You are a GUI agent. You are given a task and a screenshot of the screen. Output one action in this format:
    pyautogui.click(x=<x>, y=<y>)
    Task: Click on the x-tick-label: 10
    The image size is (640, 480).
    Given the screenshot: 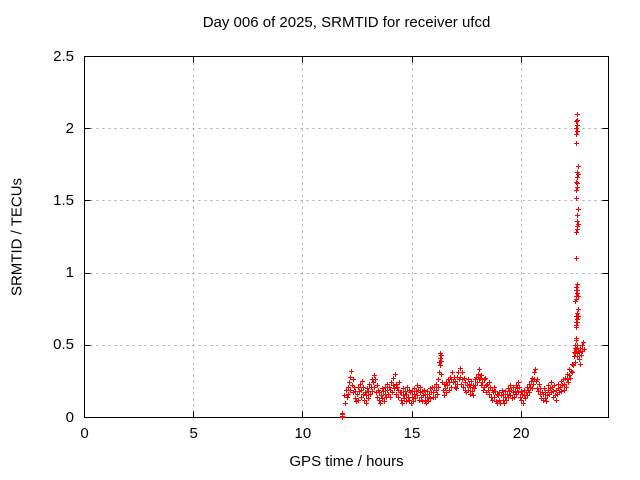 What is the action you would take?
    pyautogui.click(x=303, y=433)
    